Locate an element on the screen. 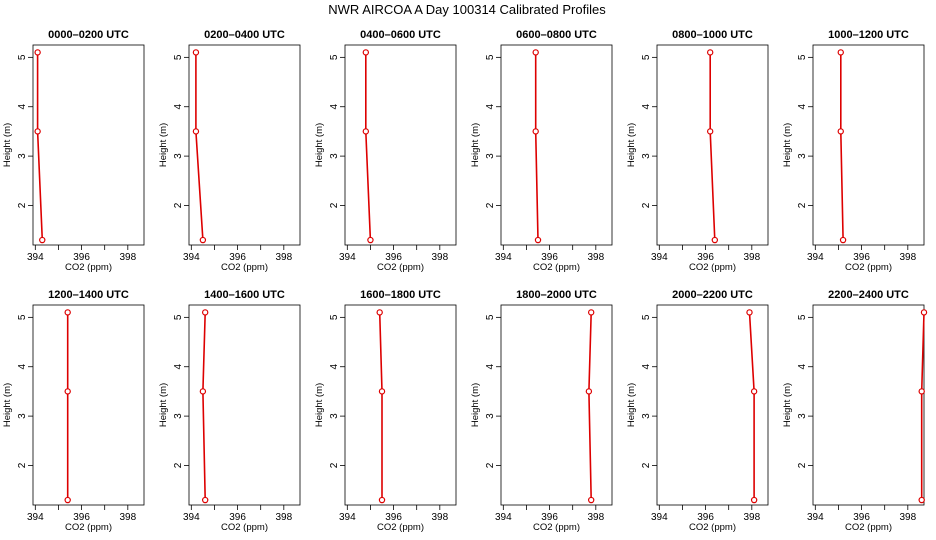  panel-title: 1200–1400 UTC is located at coordinates (88, 295).